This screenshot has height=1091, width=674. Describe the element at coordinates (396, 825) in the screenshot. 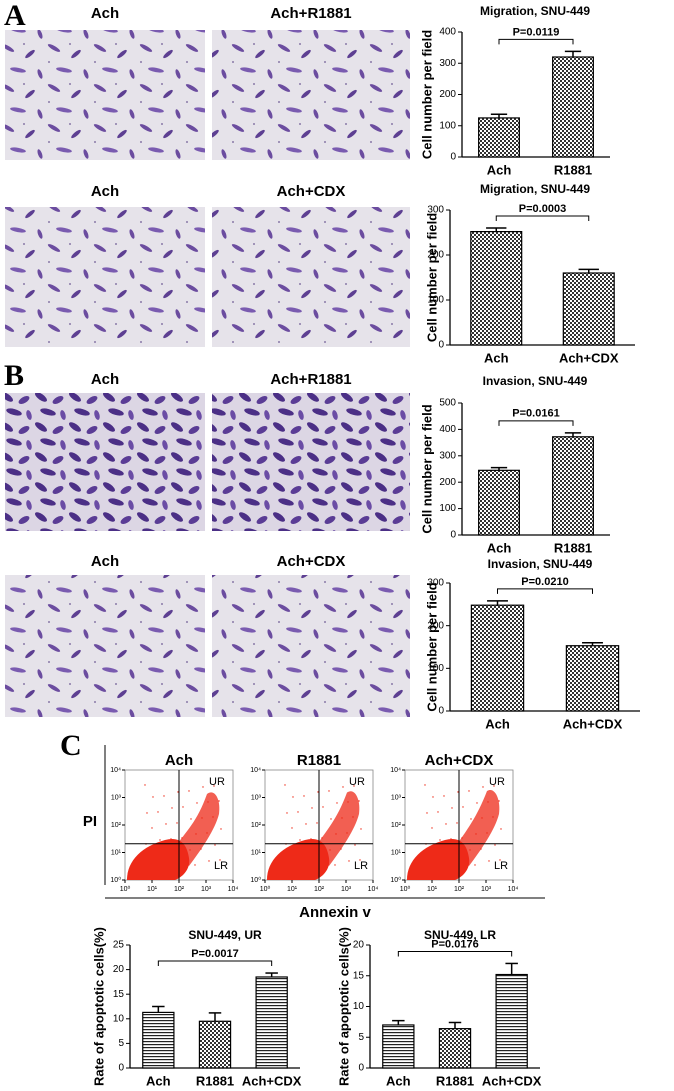

I see `y-tick-label: 10²` at that location.